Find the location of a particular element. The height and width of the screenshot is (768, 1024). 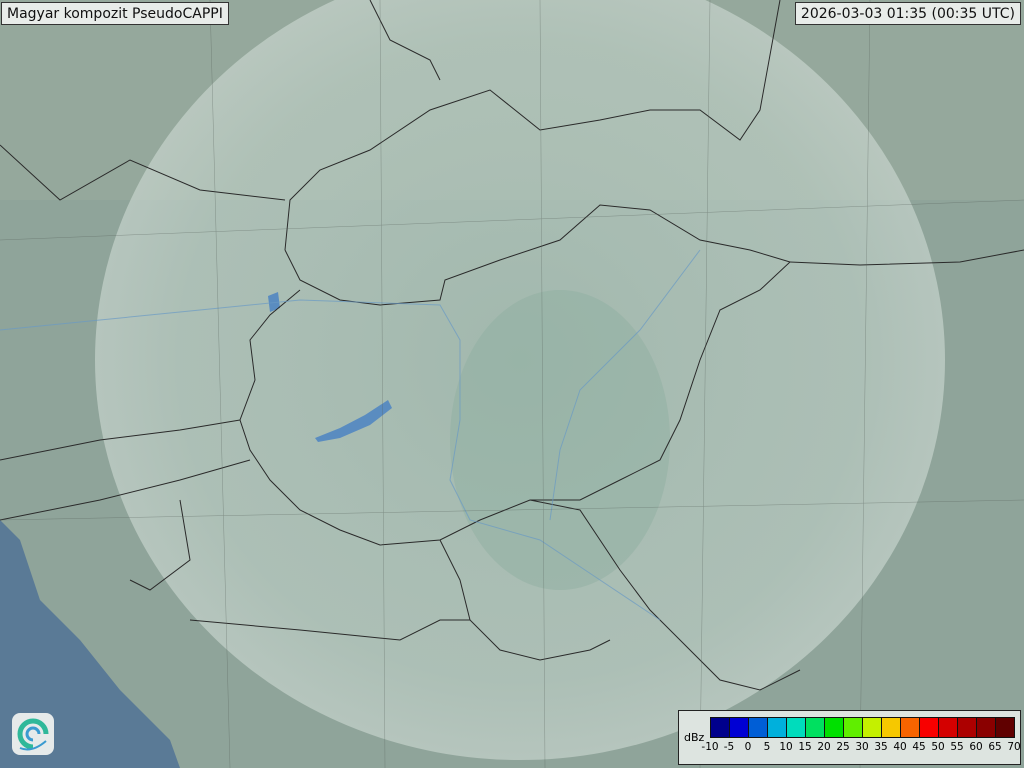

legend-tick-label: 45 is located at coordinates (919, 747).